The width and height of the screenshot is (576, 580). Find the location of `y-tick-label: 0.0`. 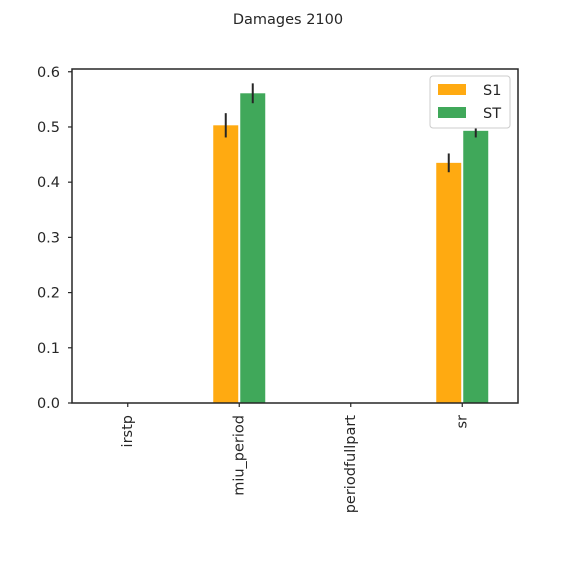

y-tick-label: 0.0 is located at coordinates (48, 404).